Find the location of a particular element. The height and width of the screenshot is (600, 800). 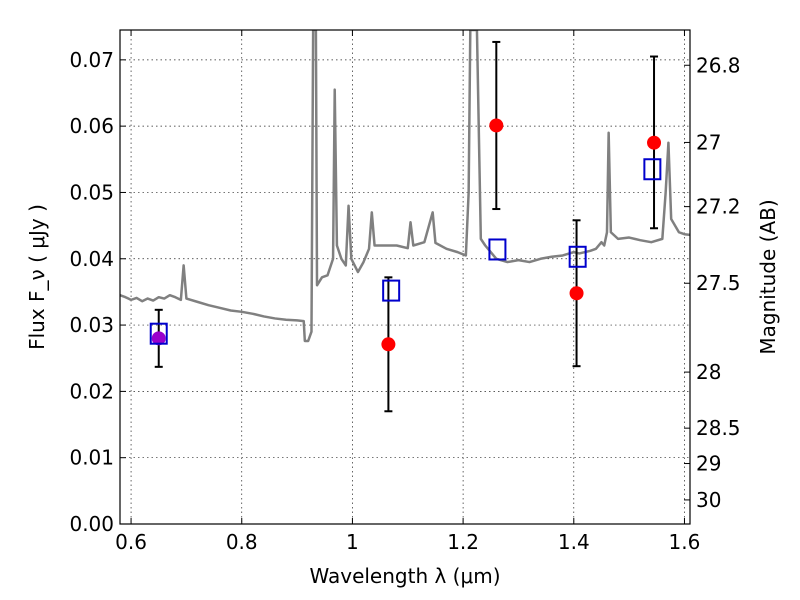

x-tick-label: 1.6 is located at coordinates (685, 542).